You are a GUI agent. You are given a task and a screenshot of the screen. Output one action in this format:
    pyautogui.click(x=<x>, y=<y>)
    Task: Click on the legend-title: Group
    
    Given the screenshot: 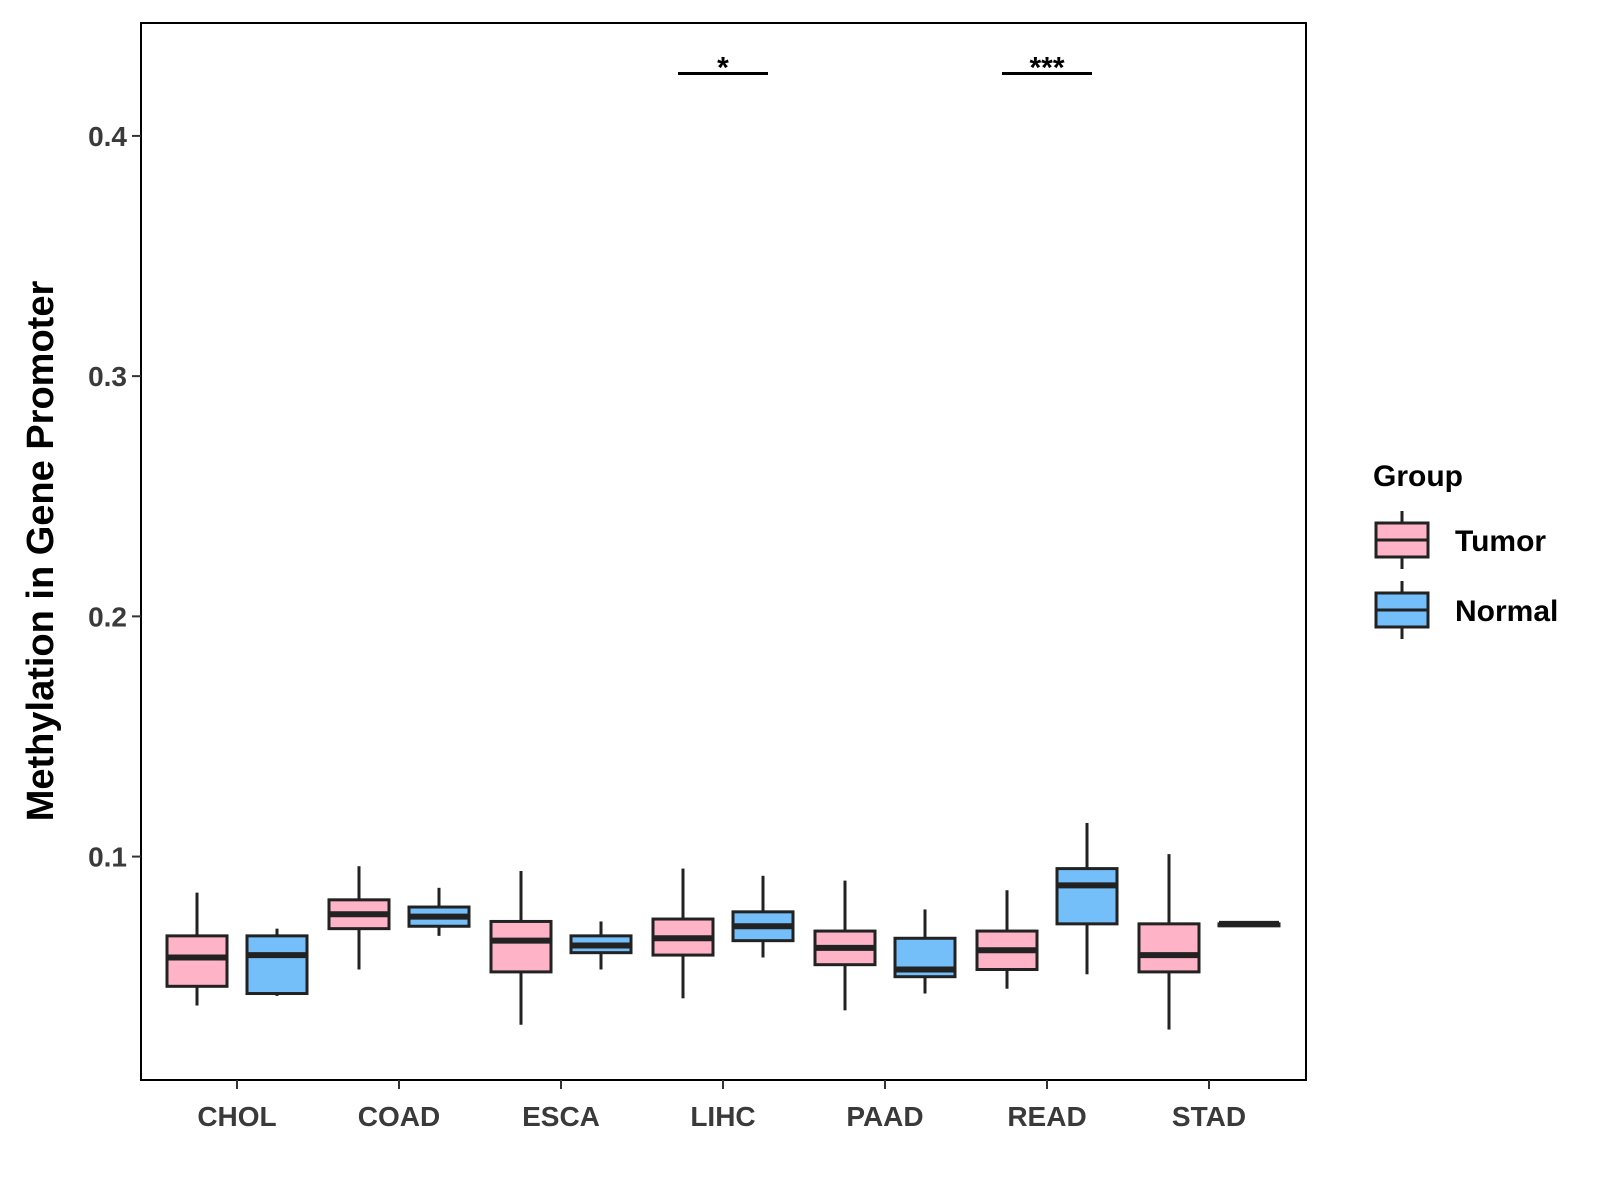 What is the action you would take?
    pyautogui.click(x=1418, y=476)
    